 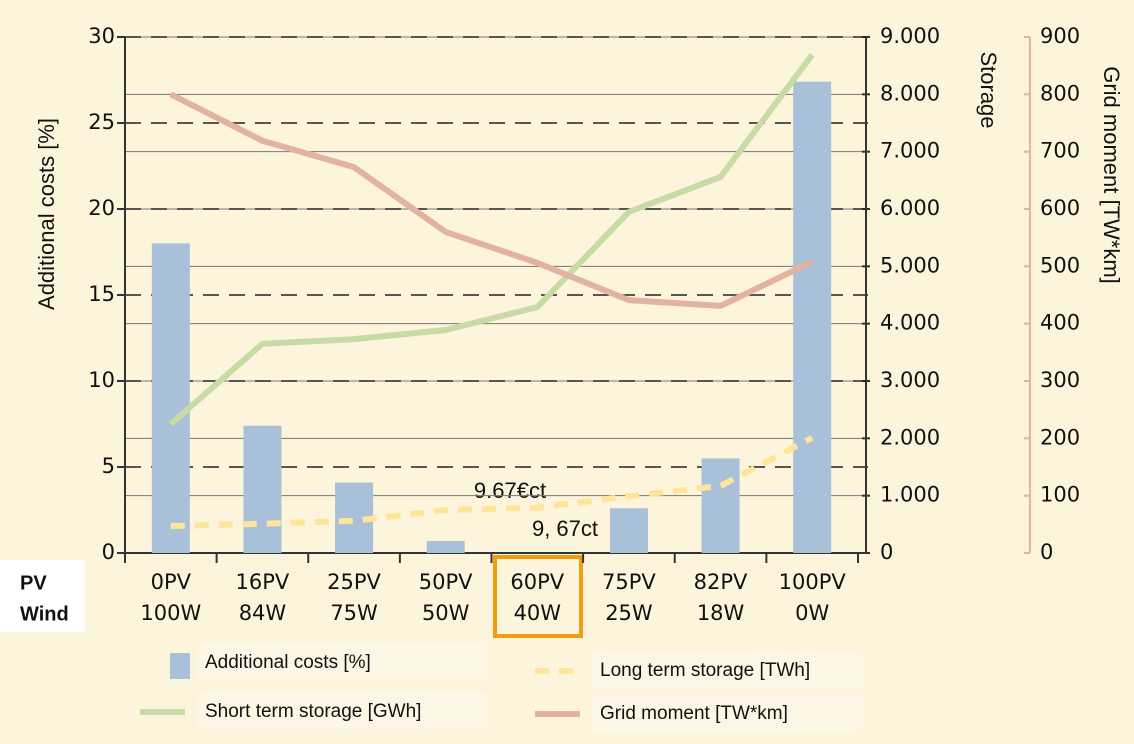 I want to click on x-tick-label: 75PV, so click(x=629, y=582).